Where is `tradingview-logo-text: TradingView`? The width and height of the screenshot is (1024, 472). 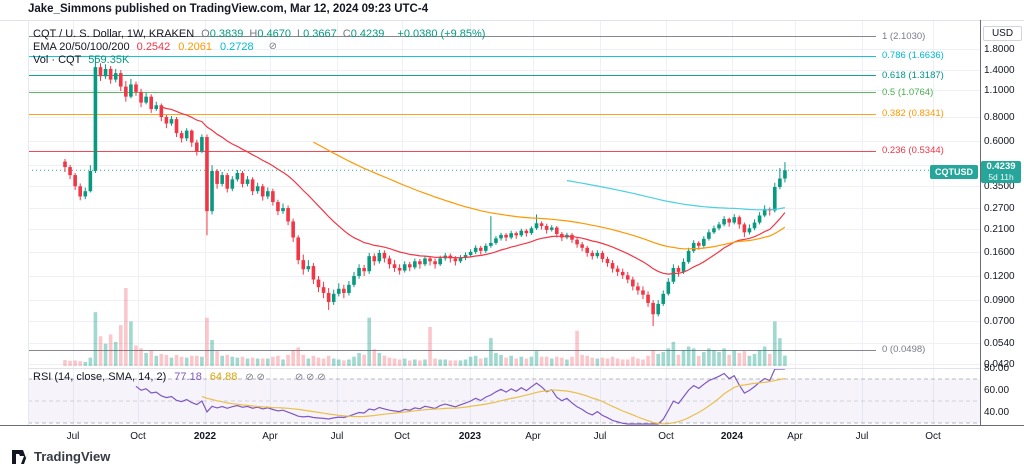
tradingview-logo-text: TradingView is located at coordinates (72, 456).